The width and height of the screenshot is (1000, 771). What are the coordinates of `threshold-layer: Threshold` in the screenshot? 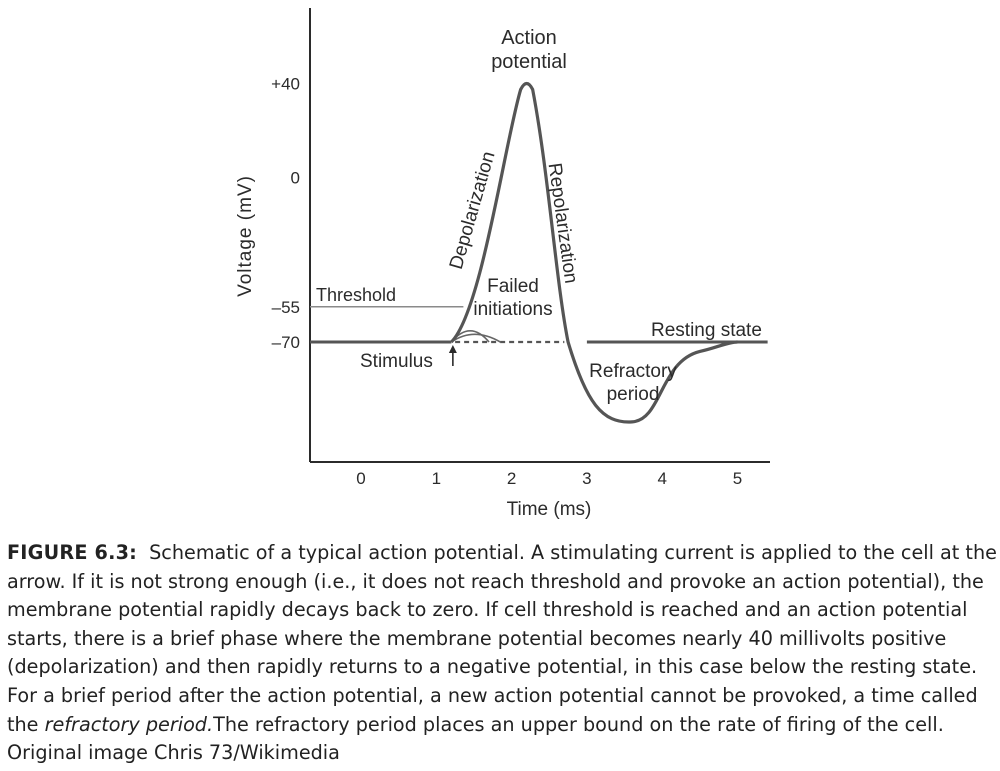 It's located at (387, 296).